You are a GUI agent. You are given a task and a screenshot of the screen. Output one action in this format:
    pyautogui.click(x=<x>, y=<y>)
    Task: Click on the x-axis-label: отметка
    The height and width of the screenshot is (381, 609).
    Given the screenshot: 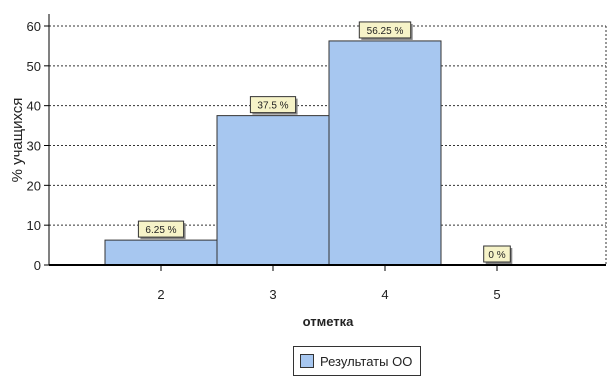 What is the action you would take?
    pyautogui.click(x=329, y=321)
    